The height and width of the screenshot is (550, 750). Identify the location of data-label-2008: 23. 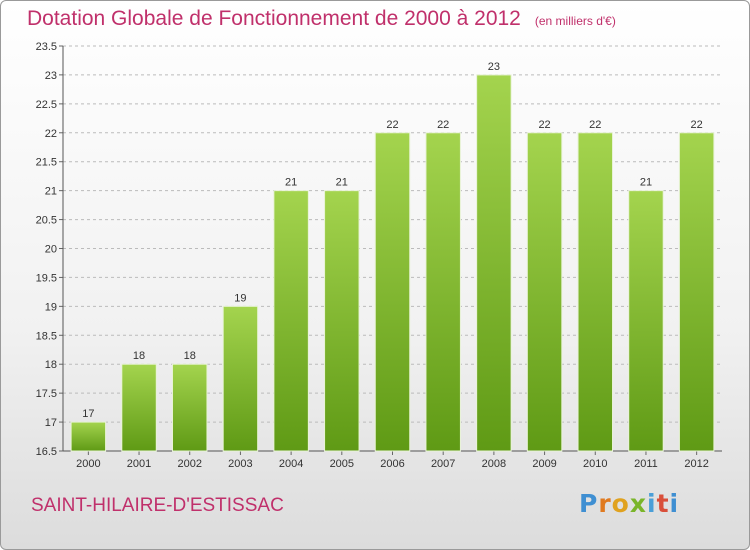
(494, 67).